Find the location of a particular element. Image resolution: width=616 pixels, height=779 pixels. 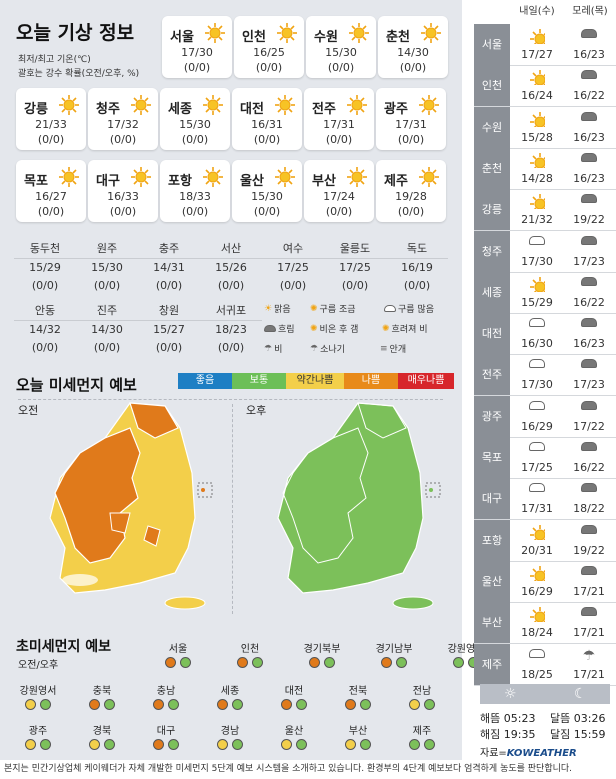

city-entry: 서귀포 18/23 (0/0) is located at coordinates (231, 329).